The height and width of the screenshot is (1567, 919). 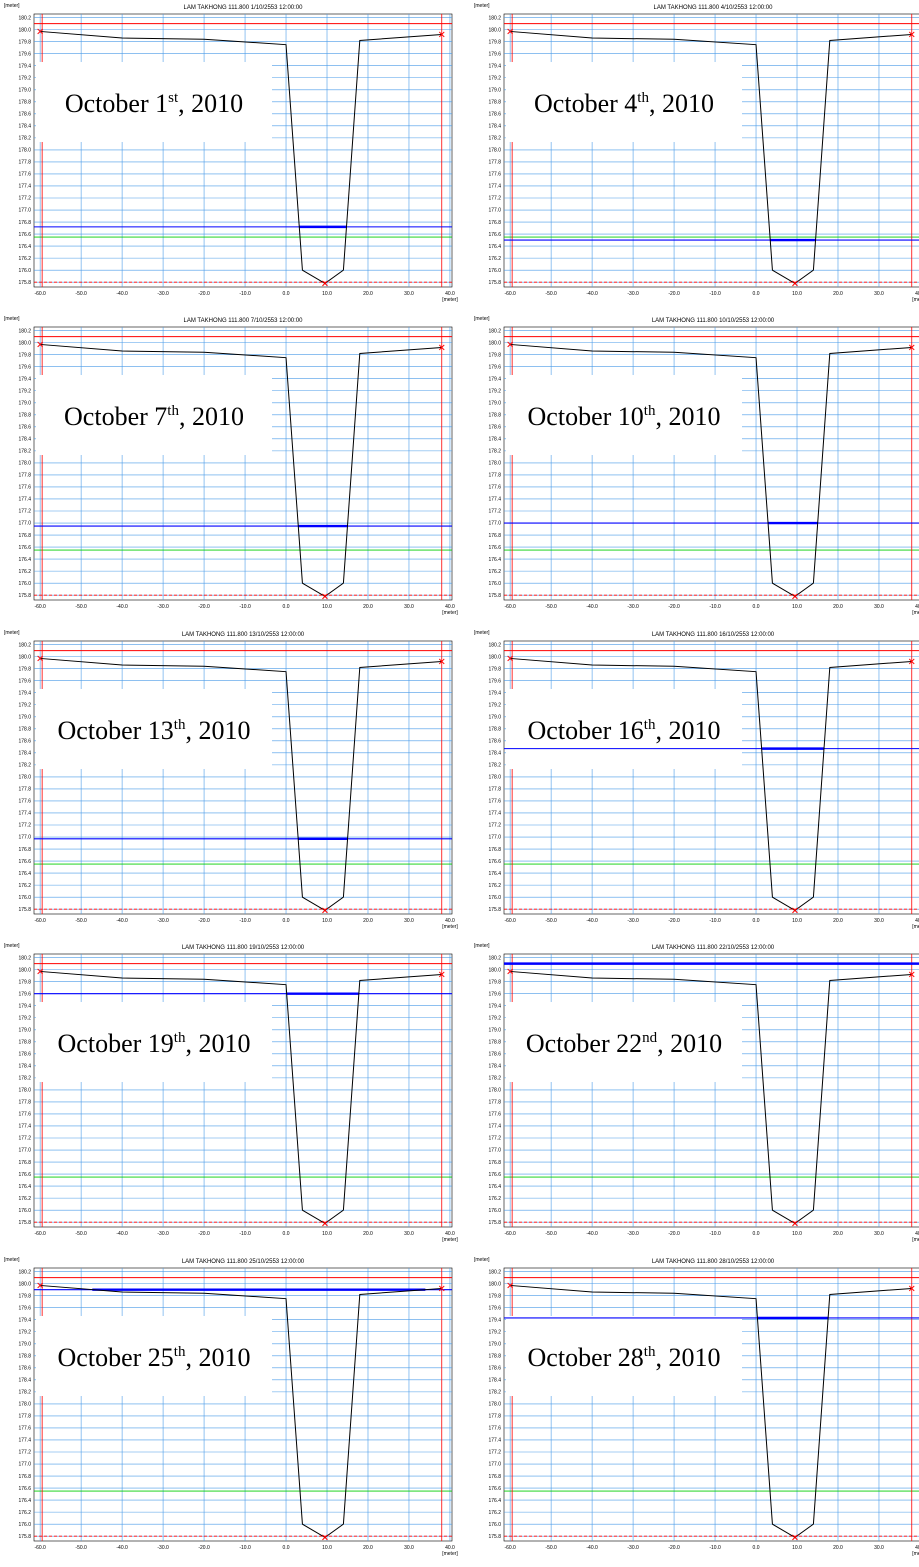 I want to click on annotation-part: October 1, so click(x=116, y=103).